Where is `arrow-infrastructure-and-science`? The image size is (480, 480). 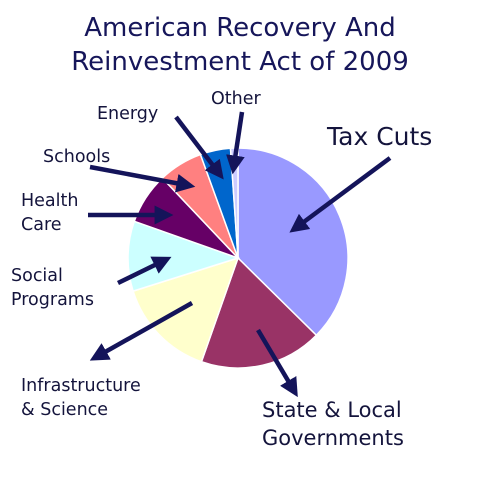 arrow-infrastructure-and-science is located at coordinates (141, 331).